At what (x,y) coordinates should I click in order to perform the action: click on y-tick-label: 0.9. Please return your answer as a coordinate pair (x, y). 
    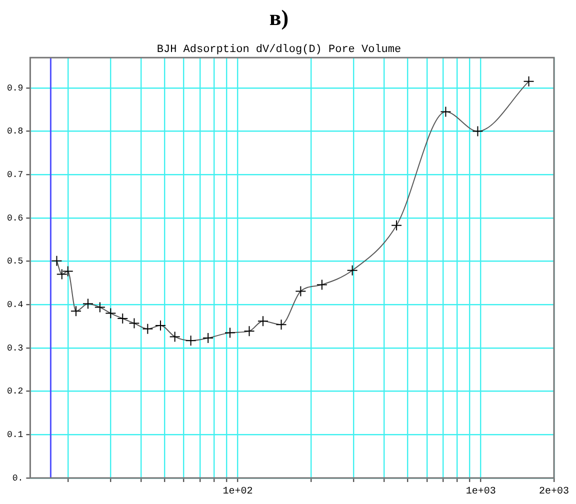
    Looking at the image, I should click on (15, 88).